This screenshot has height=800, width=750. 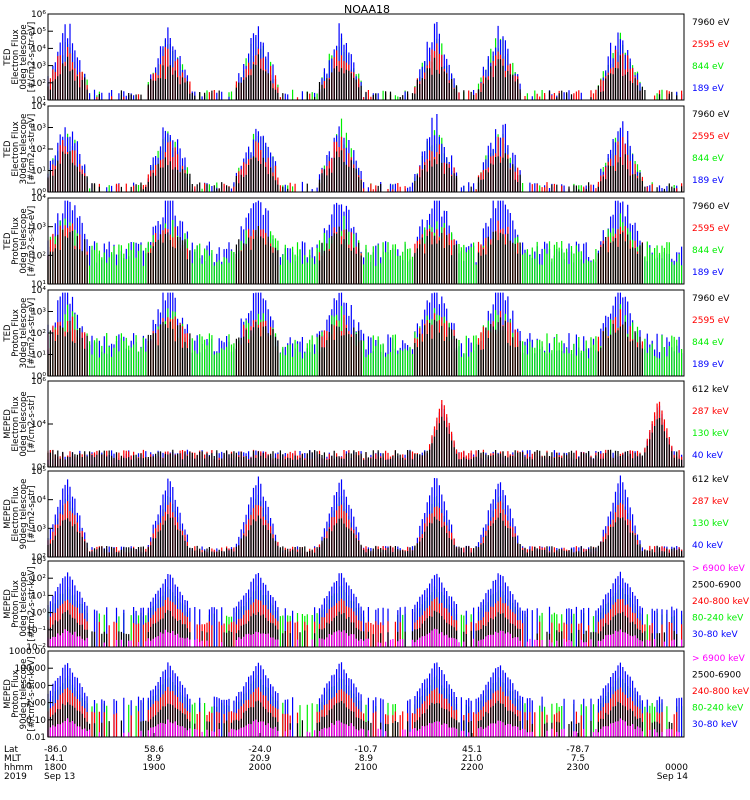 What do you see at coordinates (676, 768) in the screenshot?
I see `xaxis-hhmm-label: 0000` at bounding box center [676, 768].